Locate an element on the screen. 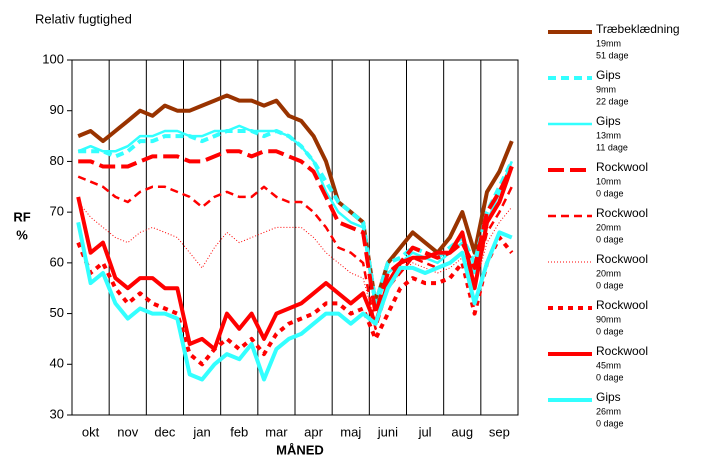  legend-thickness: 9mm is located at coordinates (606, 89).